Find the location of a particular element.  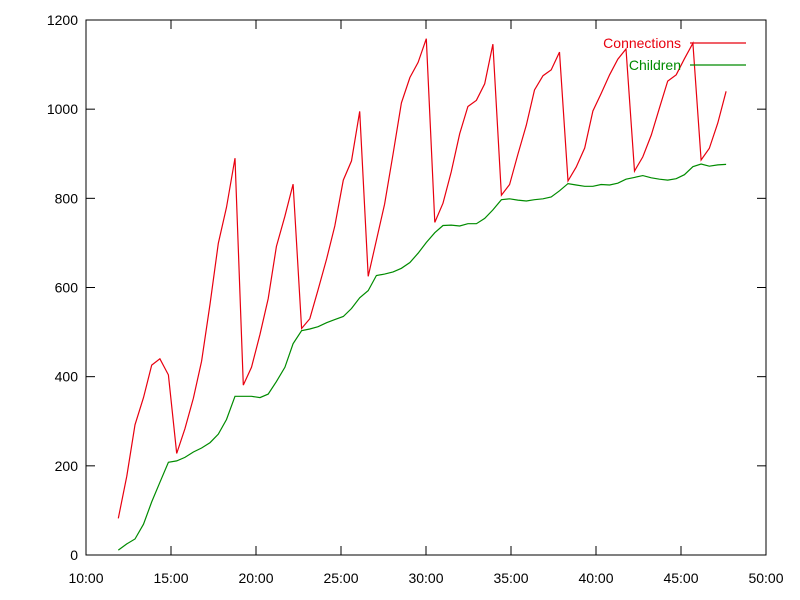

x-tick-label: 35:00 is located at coordinates (510, 578).